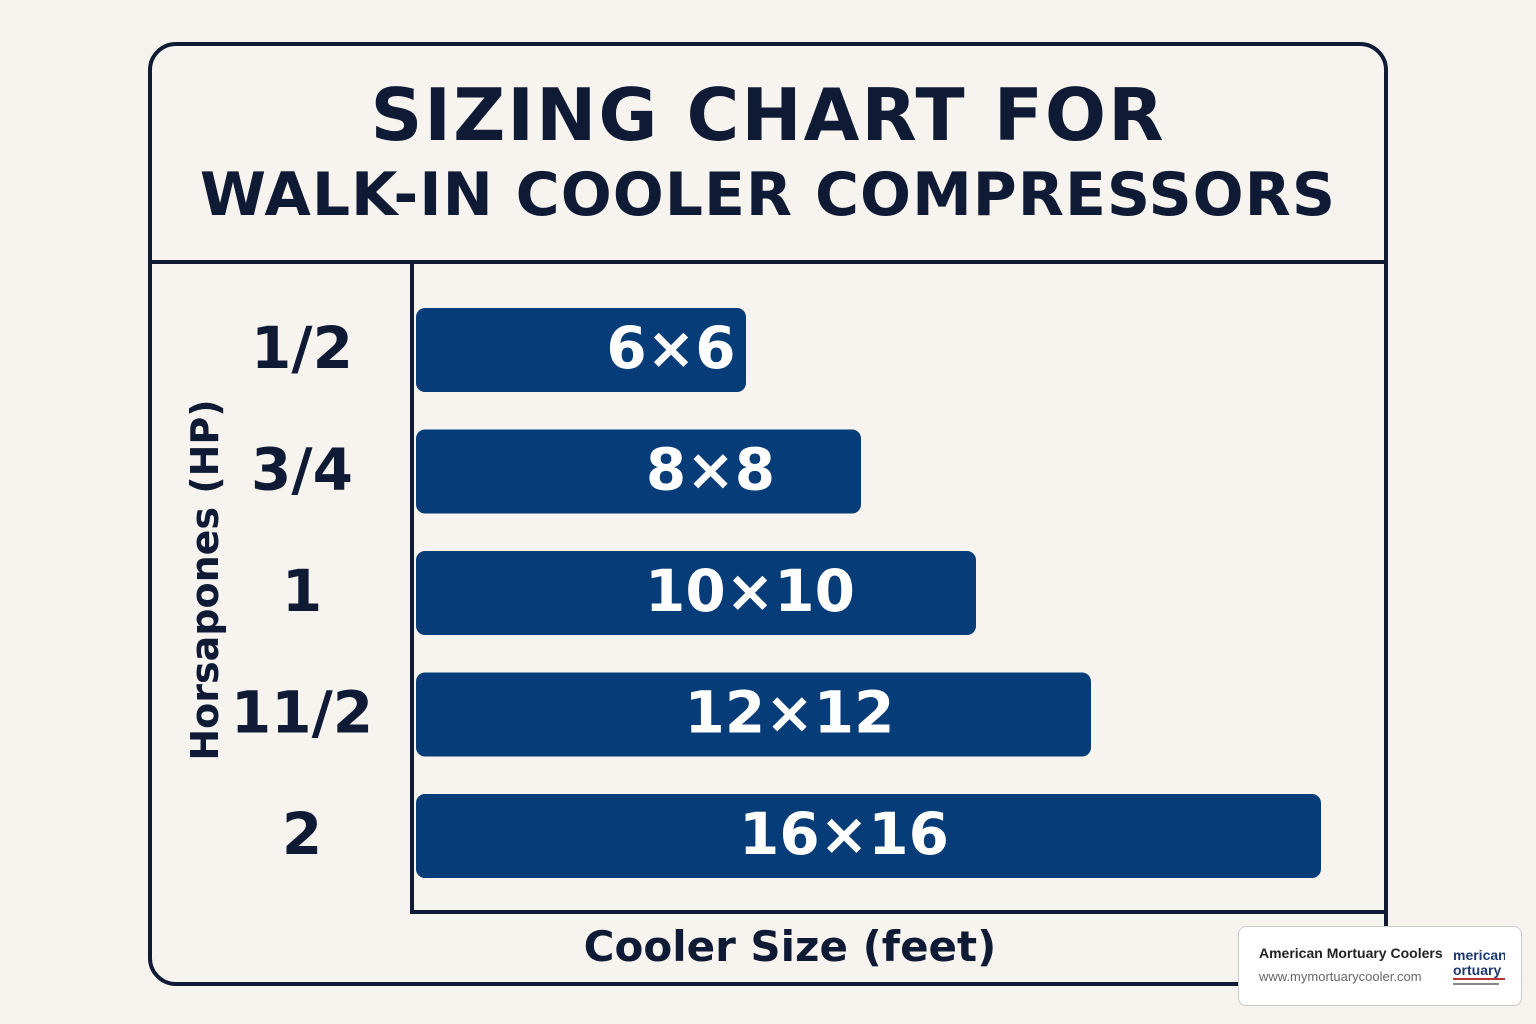  What do you see at coordinates (1351, 953) in the screenshot?
I see `brand-name: American Mortuary Coolers` at bounding box center [1351, 953].